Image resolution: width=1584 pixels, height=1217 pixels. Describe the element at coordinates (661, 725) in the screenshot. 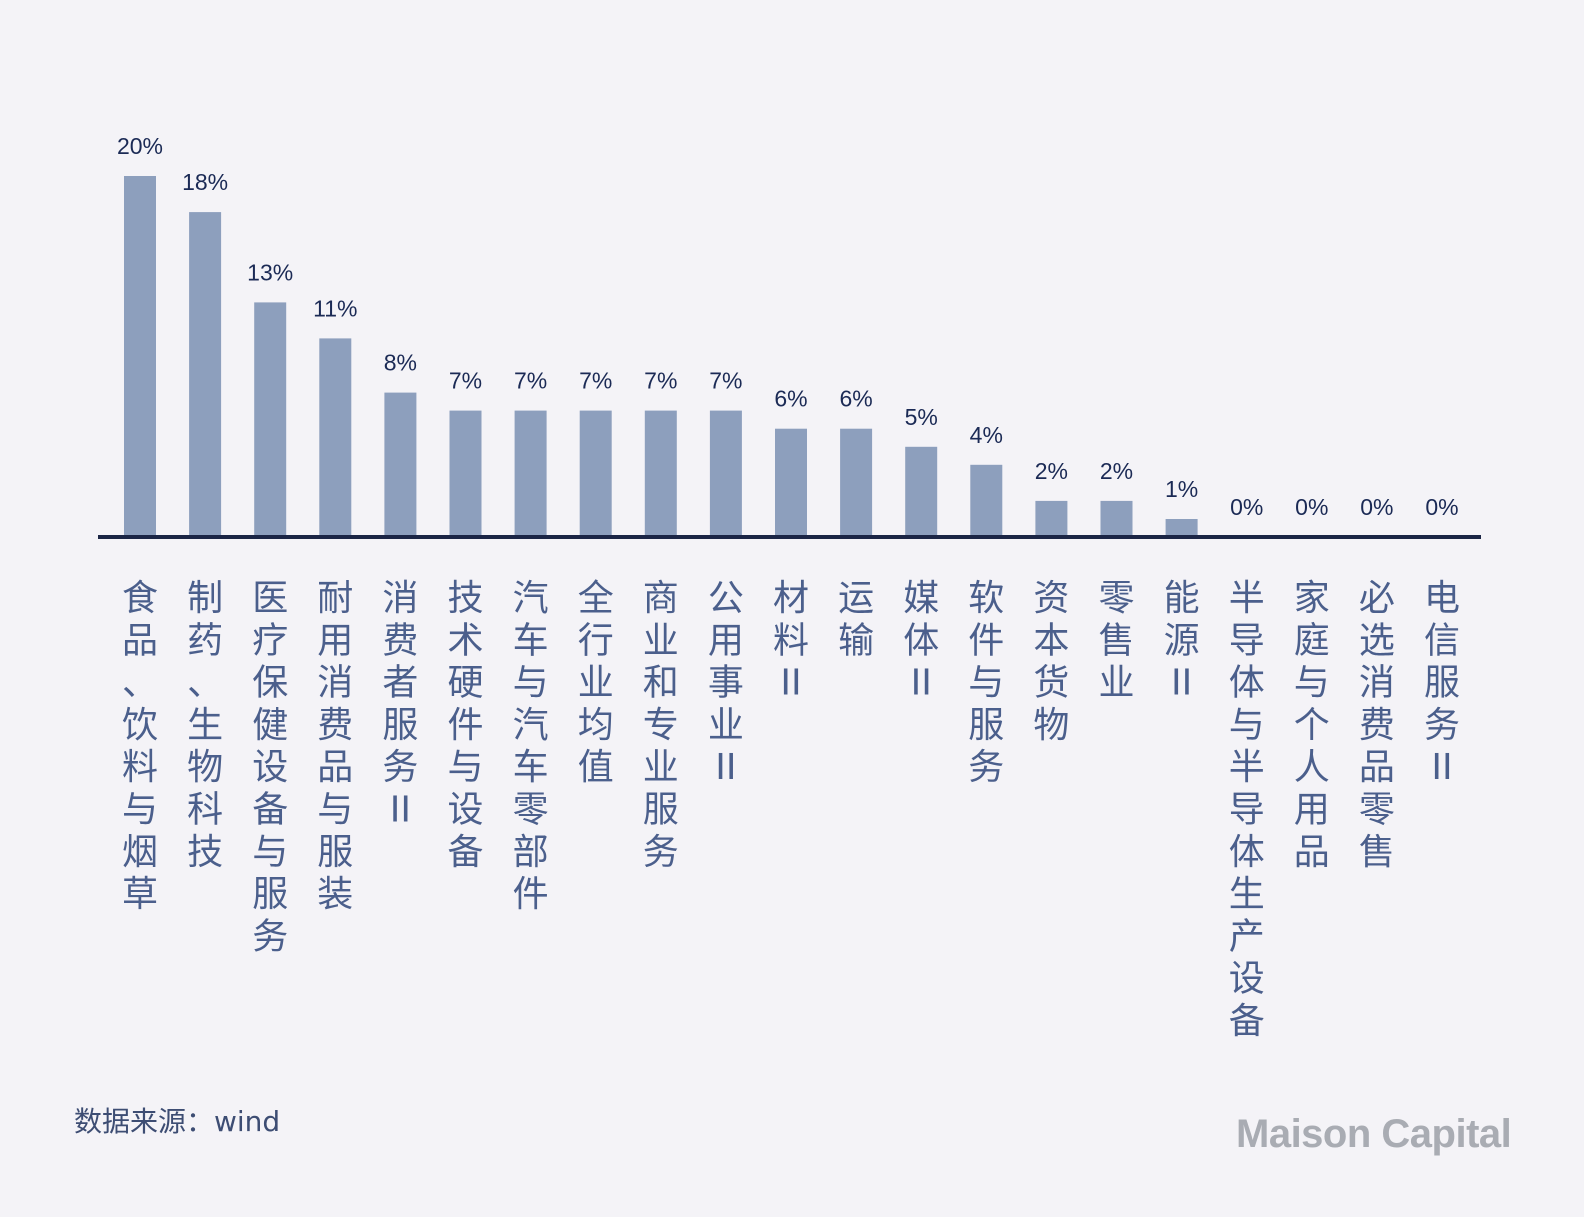

I see `category-label-8: 商业和专业服务` at that location.